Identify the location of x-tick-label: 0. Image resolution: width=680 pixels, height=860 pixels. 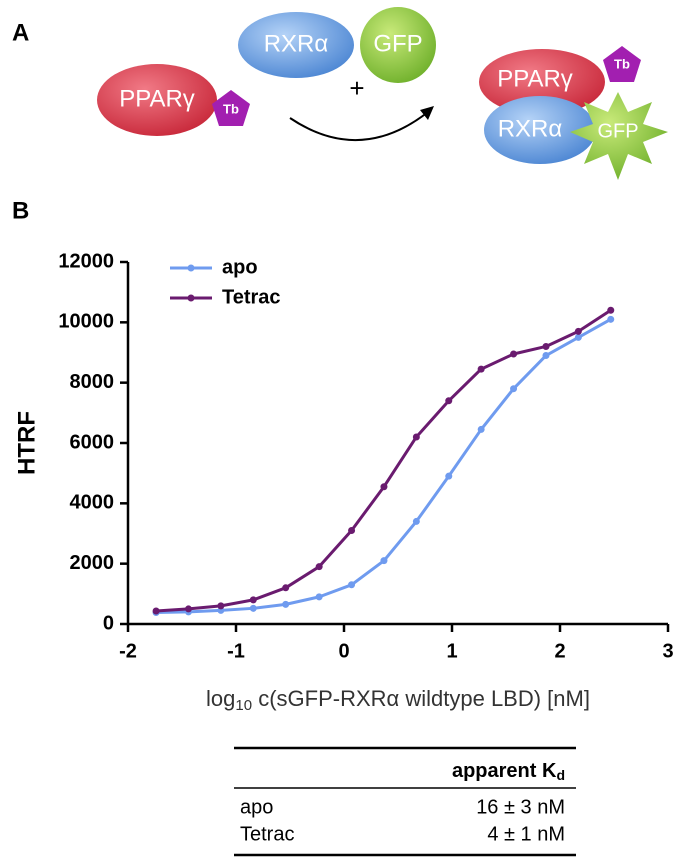
(343, 651).